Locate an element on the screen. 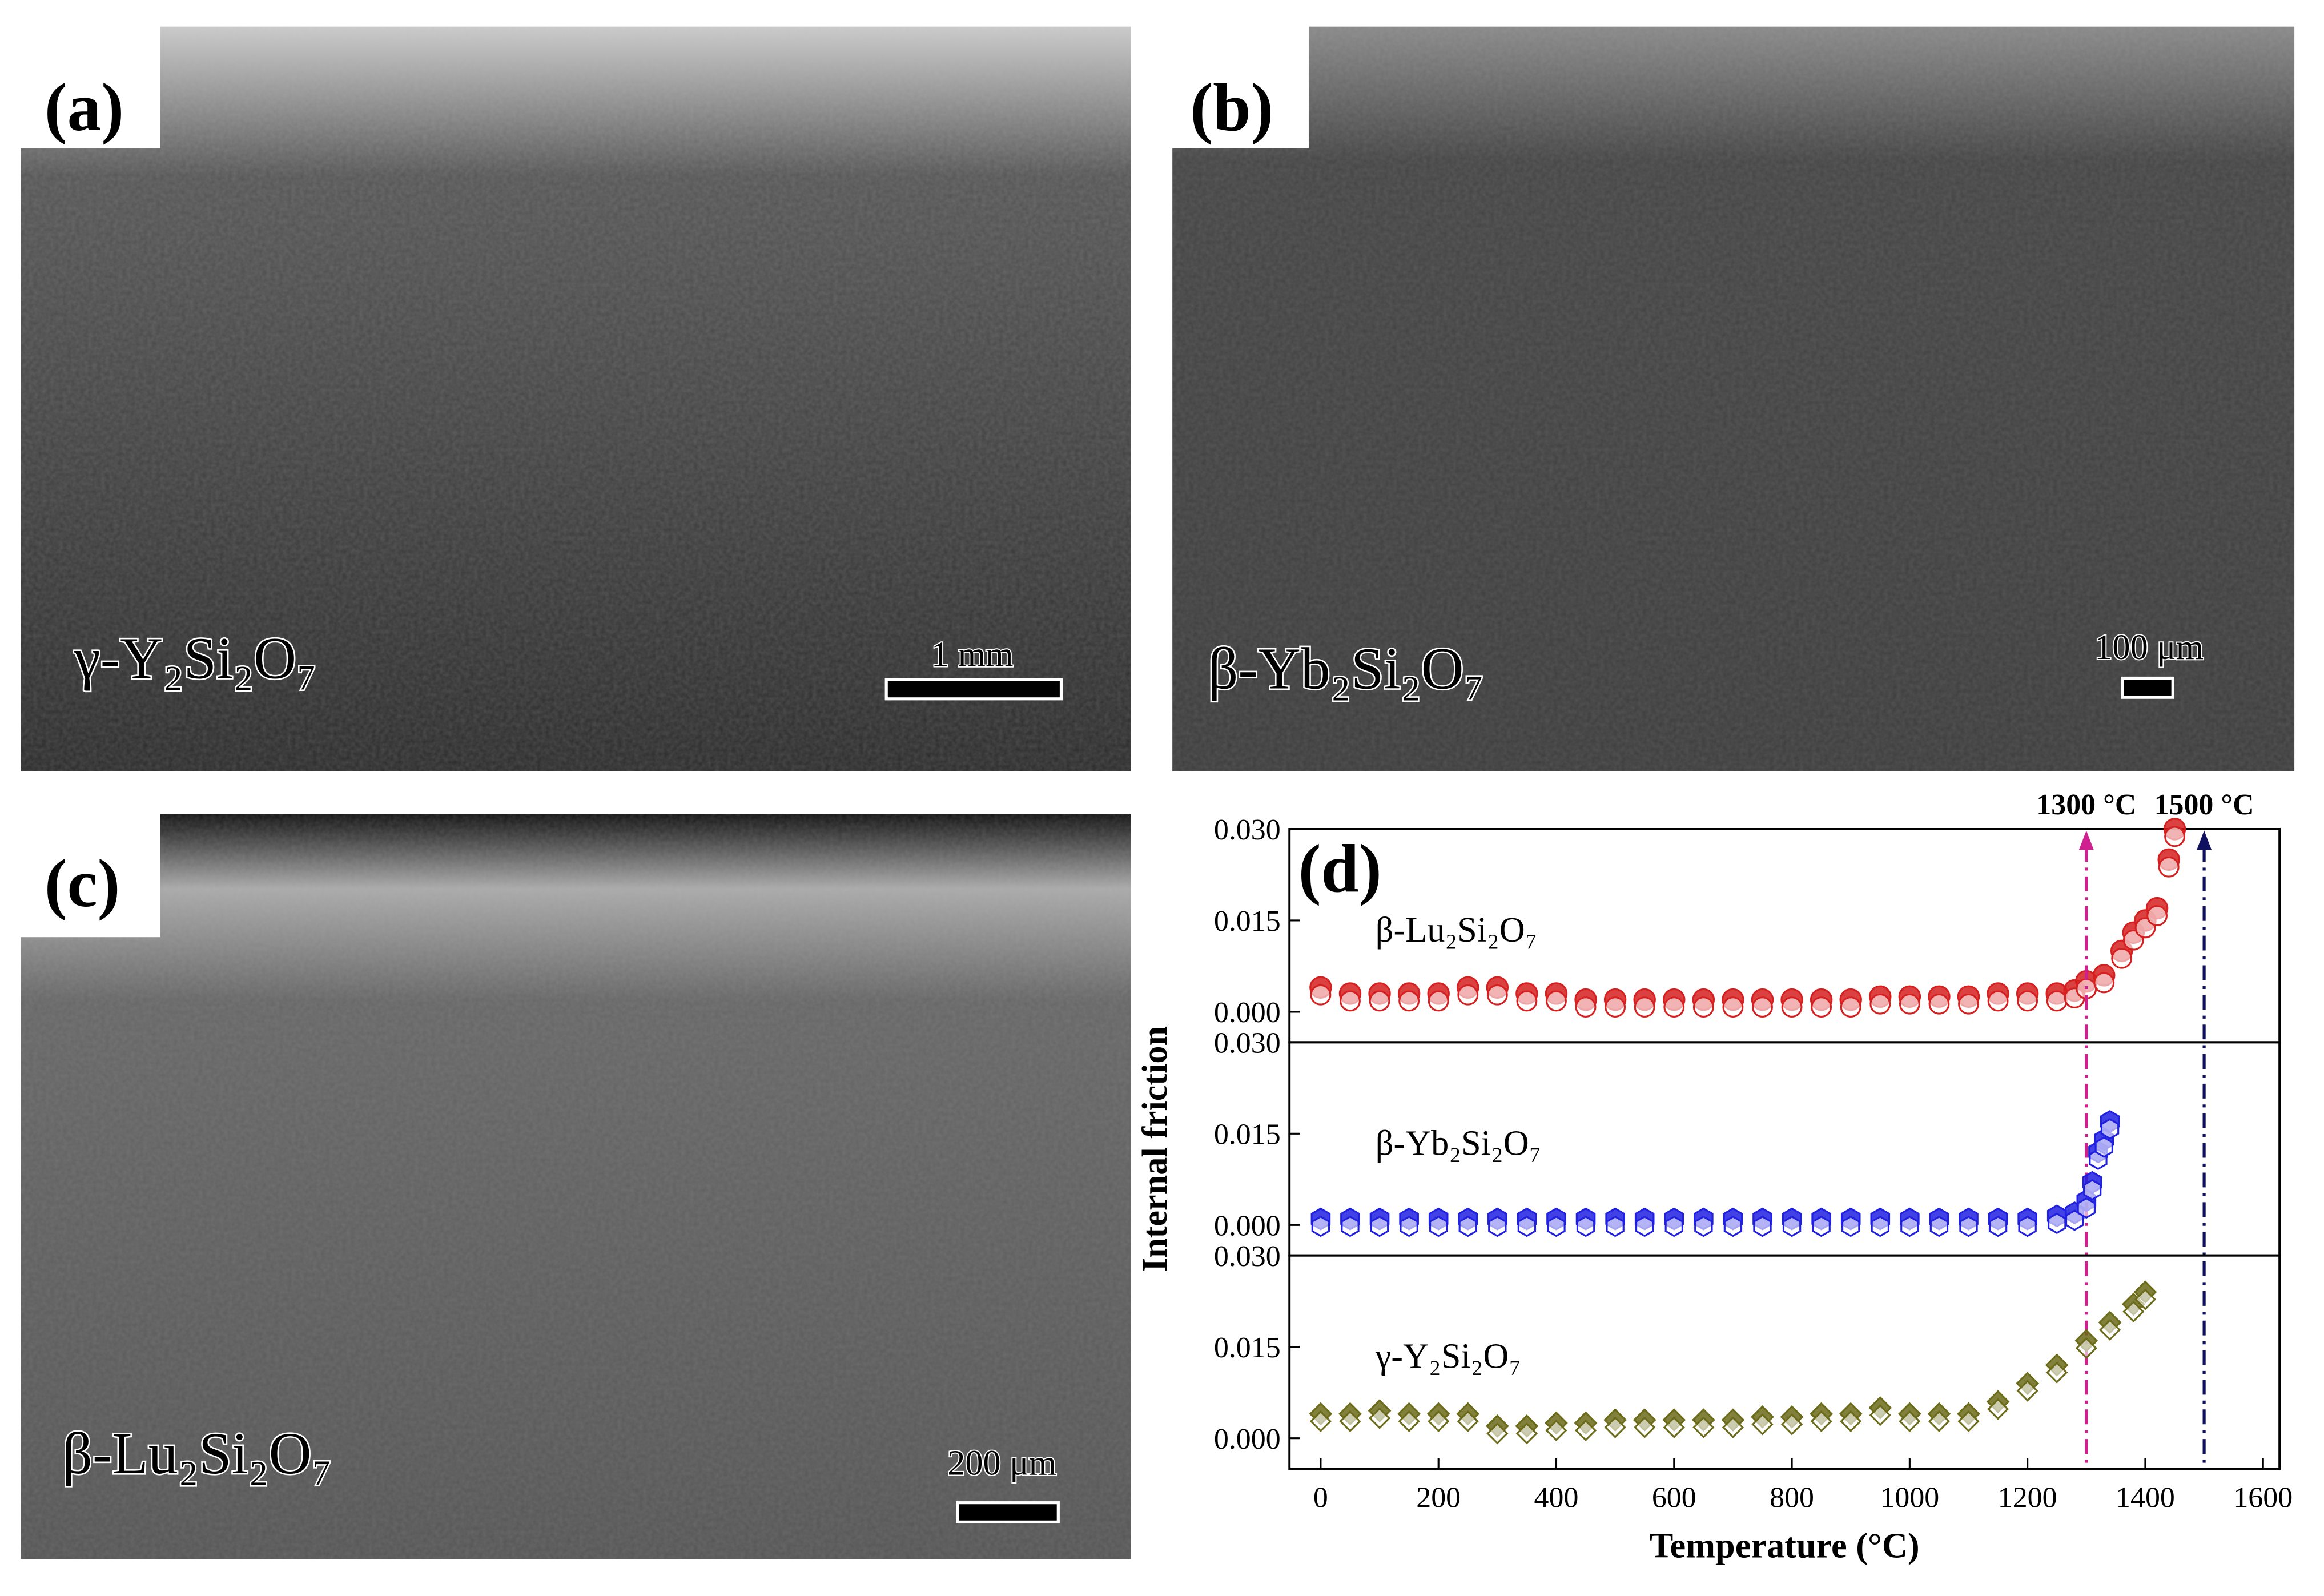 The image size is (2324, 1596). scale-label: 100 μm is located at coordinates (2149, 647).